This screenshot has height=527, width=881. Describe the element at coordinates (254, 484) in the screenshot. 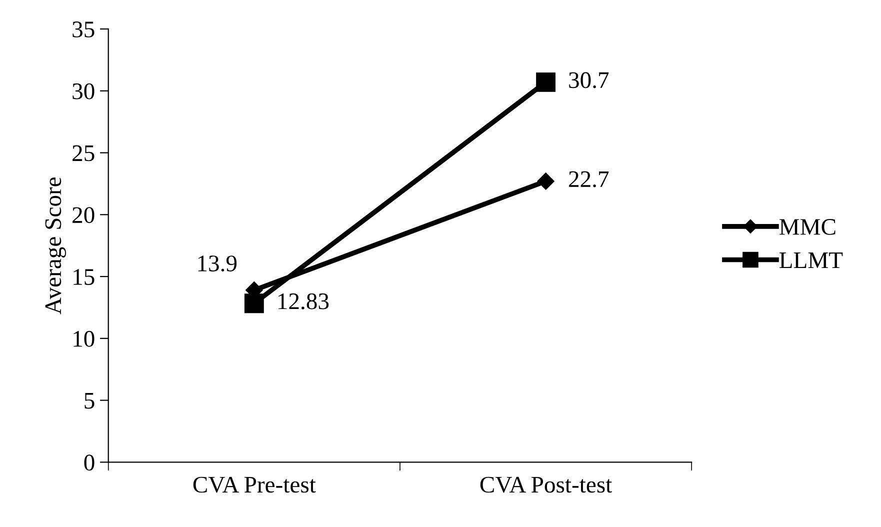

I see `x-tick-label: CVA Pre-test` at that location.